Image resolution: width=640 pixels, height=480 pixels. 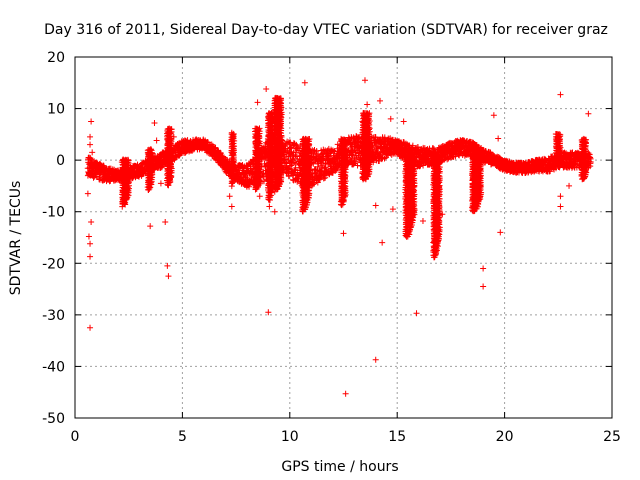 I want to click on data-point-2070, so click(x=384, y=158).